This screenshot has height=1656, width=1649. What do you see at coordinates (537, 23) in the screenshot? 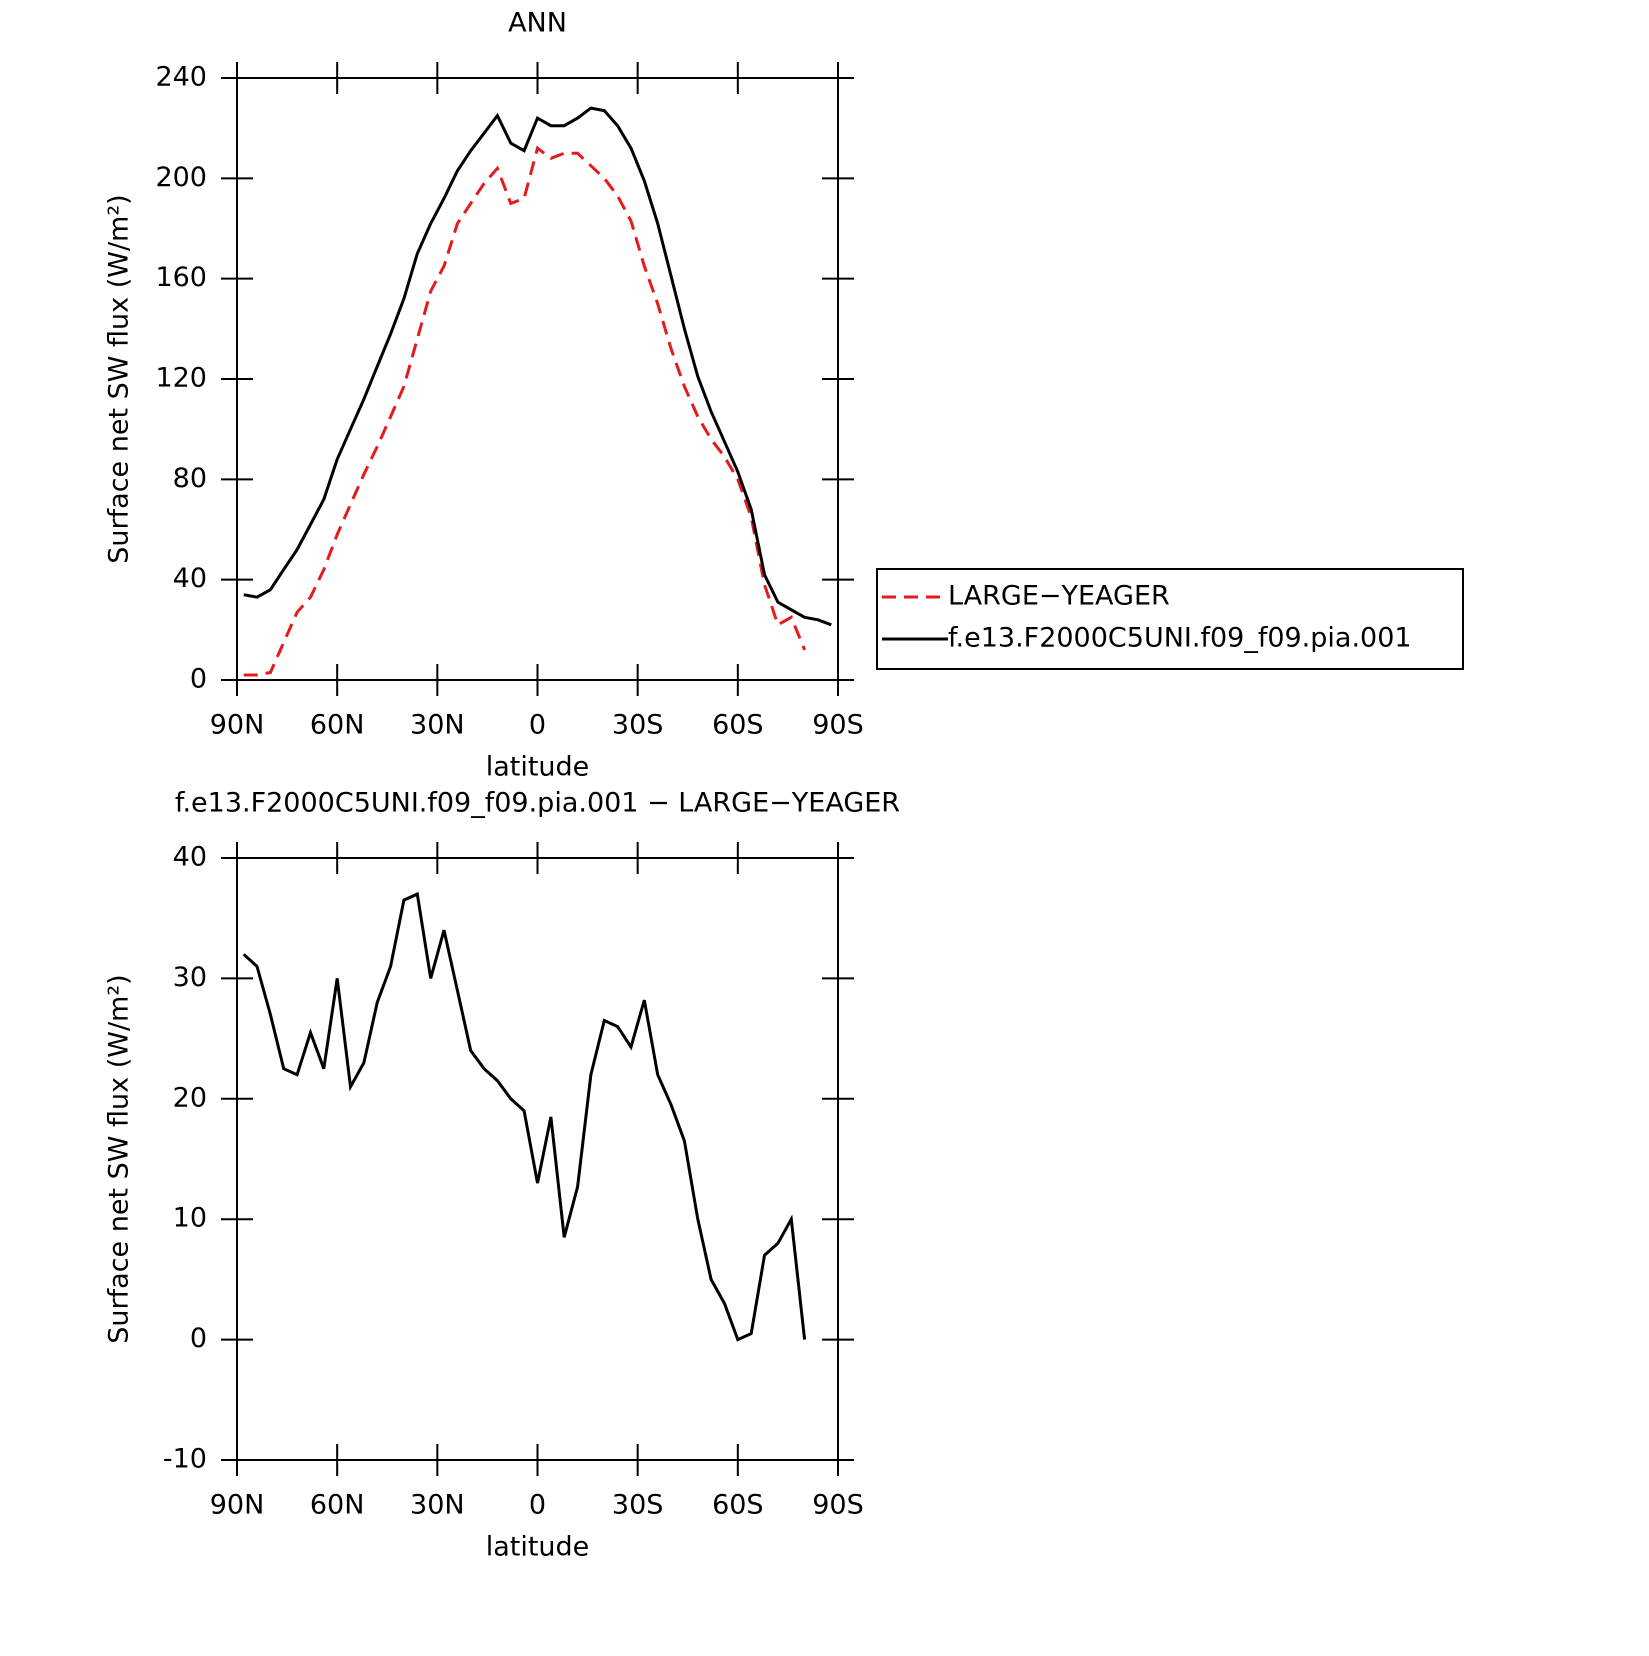
I see `chart-title: ANN` at bounding box center [537, 23].